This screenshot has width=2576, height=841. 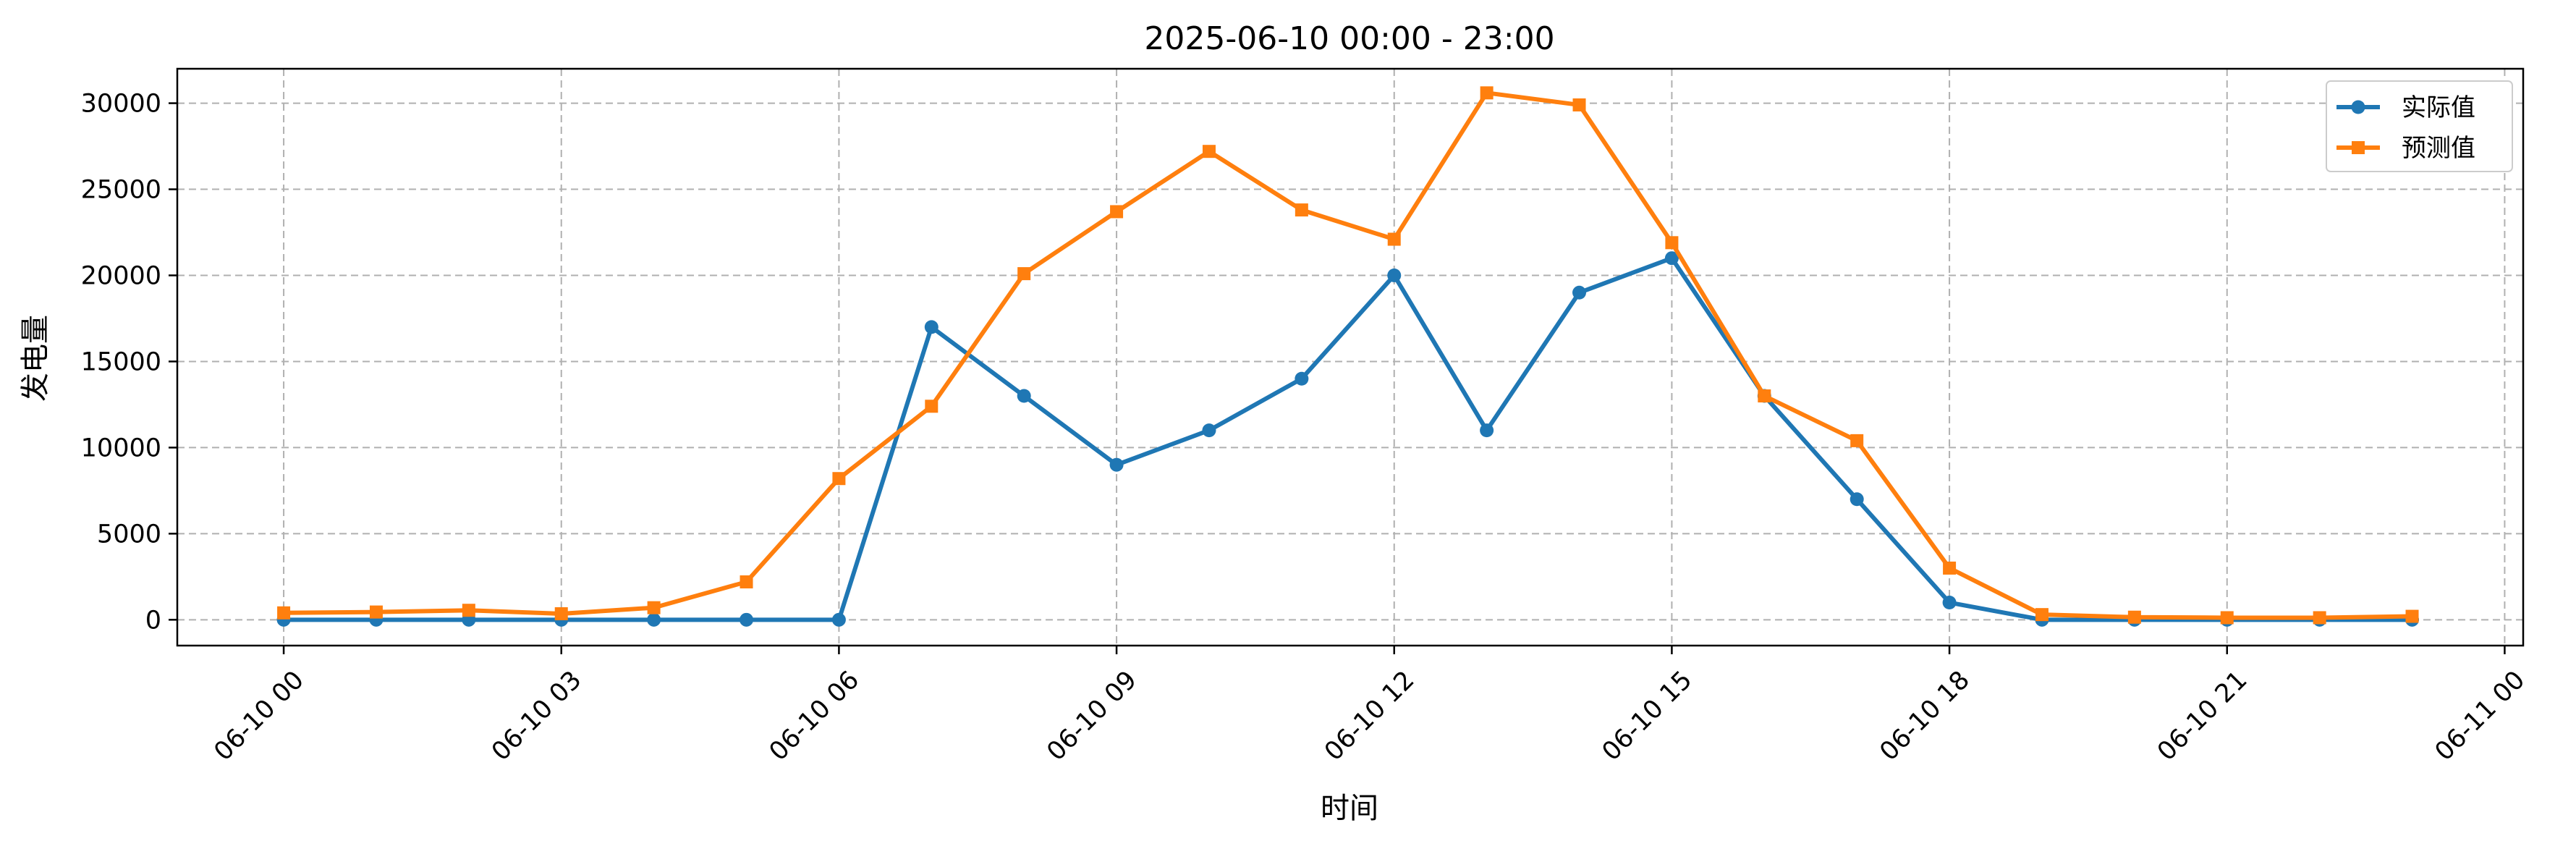 I want to click on y-axis-label: 发电量, so click(x=35, y=358).